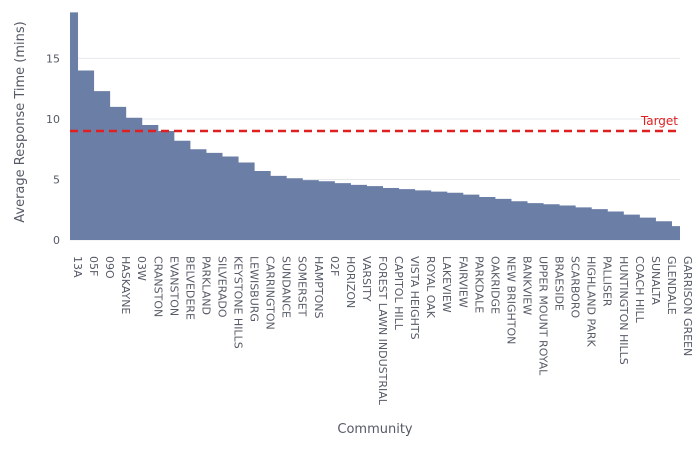 This screenshot has height=450, width=700. I want to click on x-tick-label: BELVEDERE, so click(189, 288).